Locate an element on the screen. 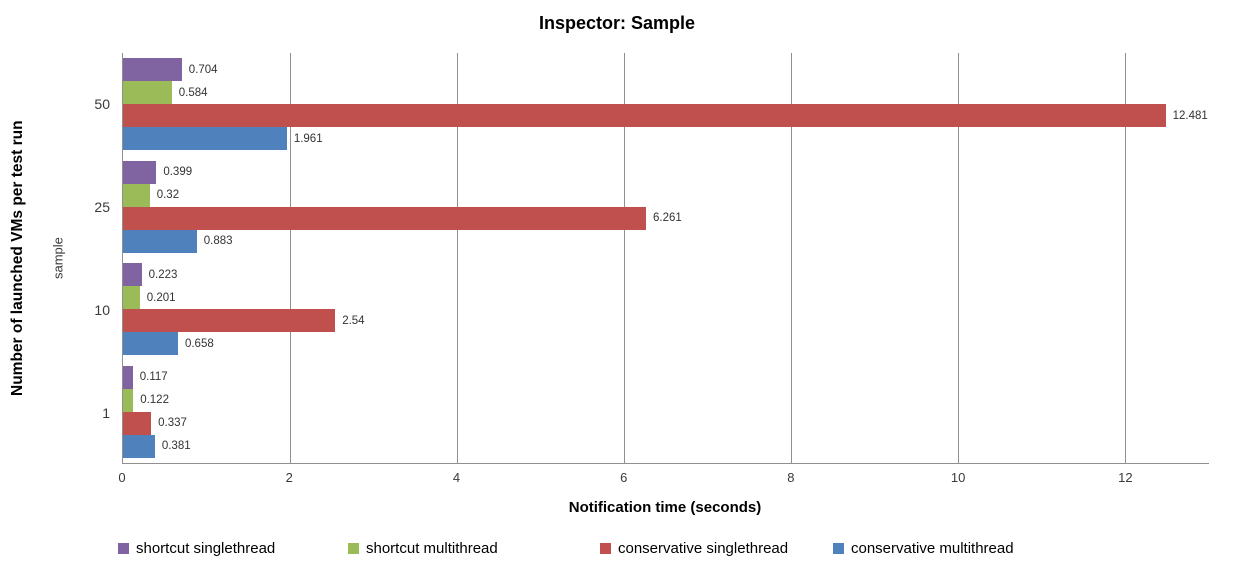 The image size is (1234, 577). chart-title: Inspector: Sample is located at coordinates (617, 23).